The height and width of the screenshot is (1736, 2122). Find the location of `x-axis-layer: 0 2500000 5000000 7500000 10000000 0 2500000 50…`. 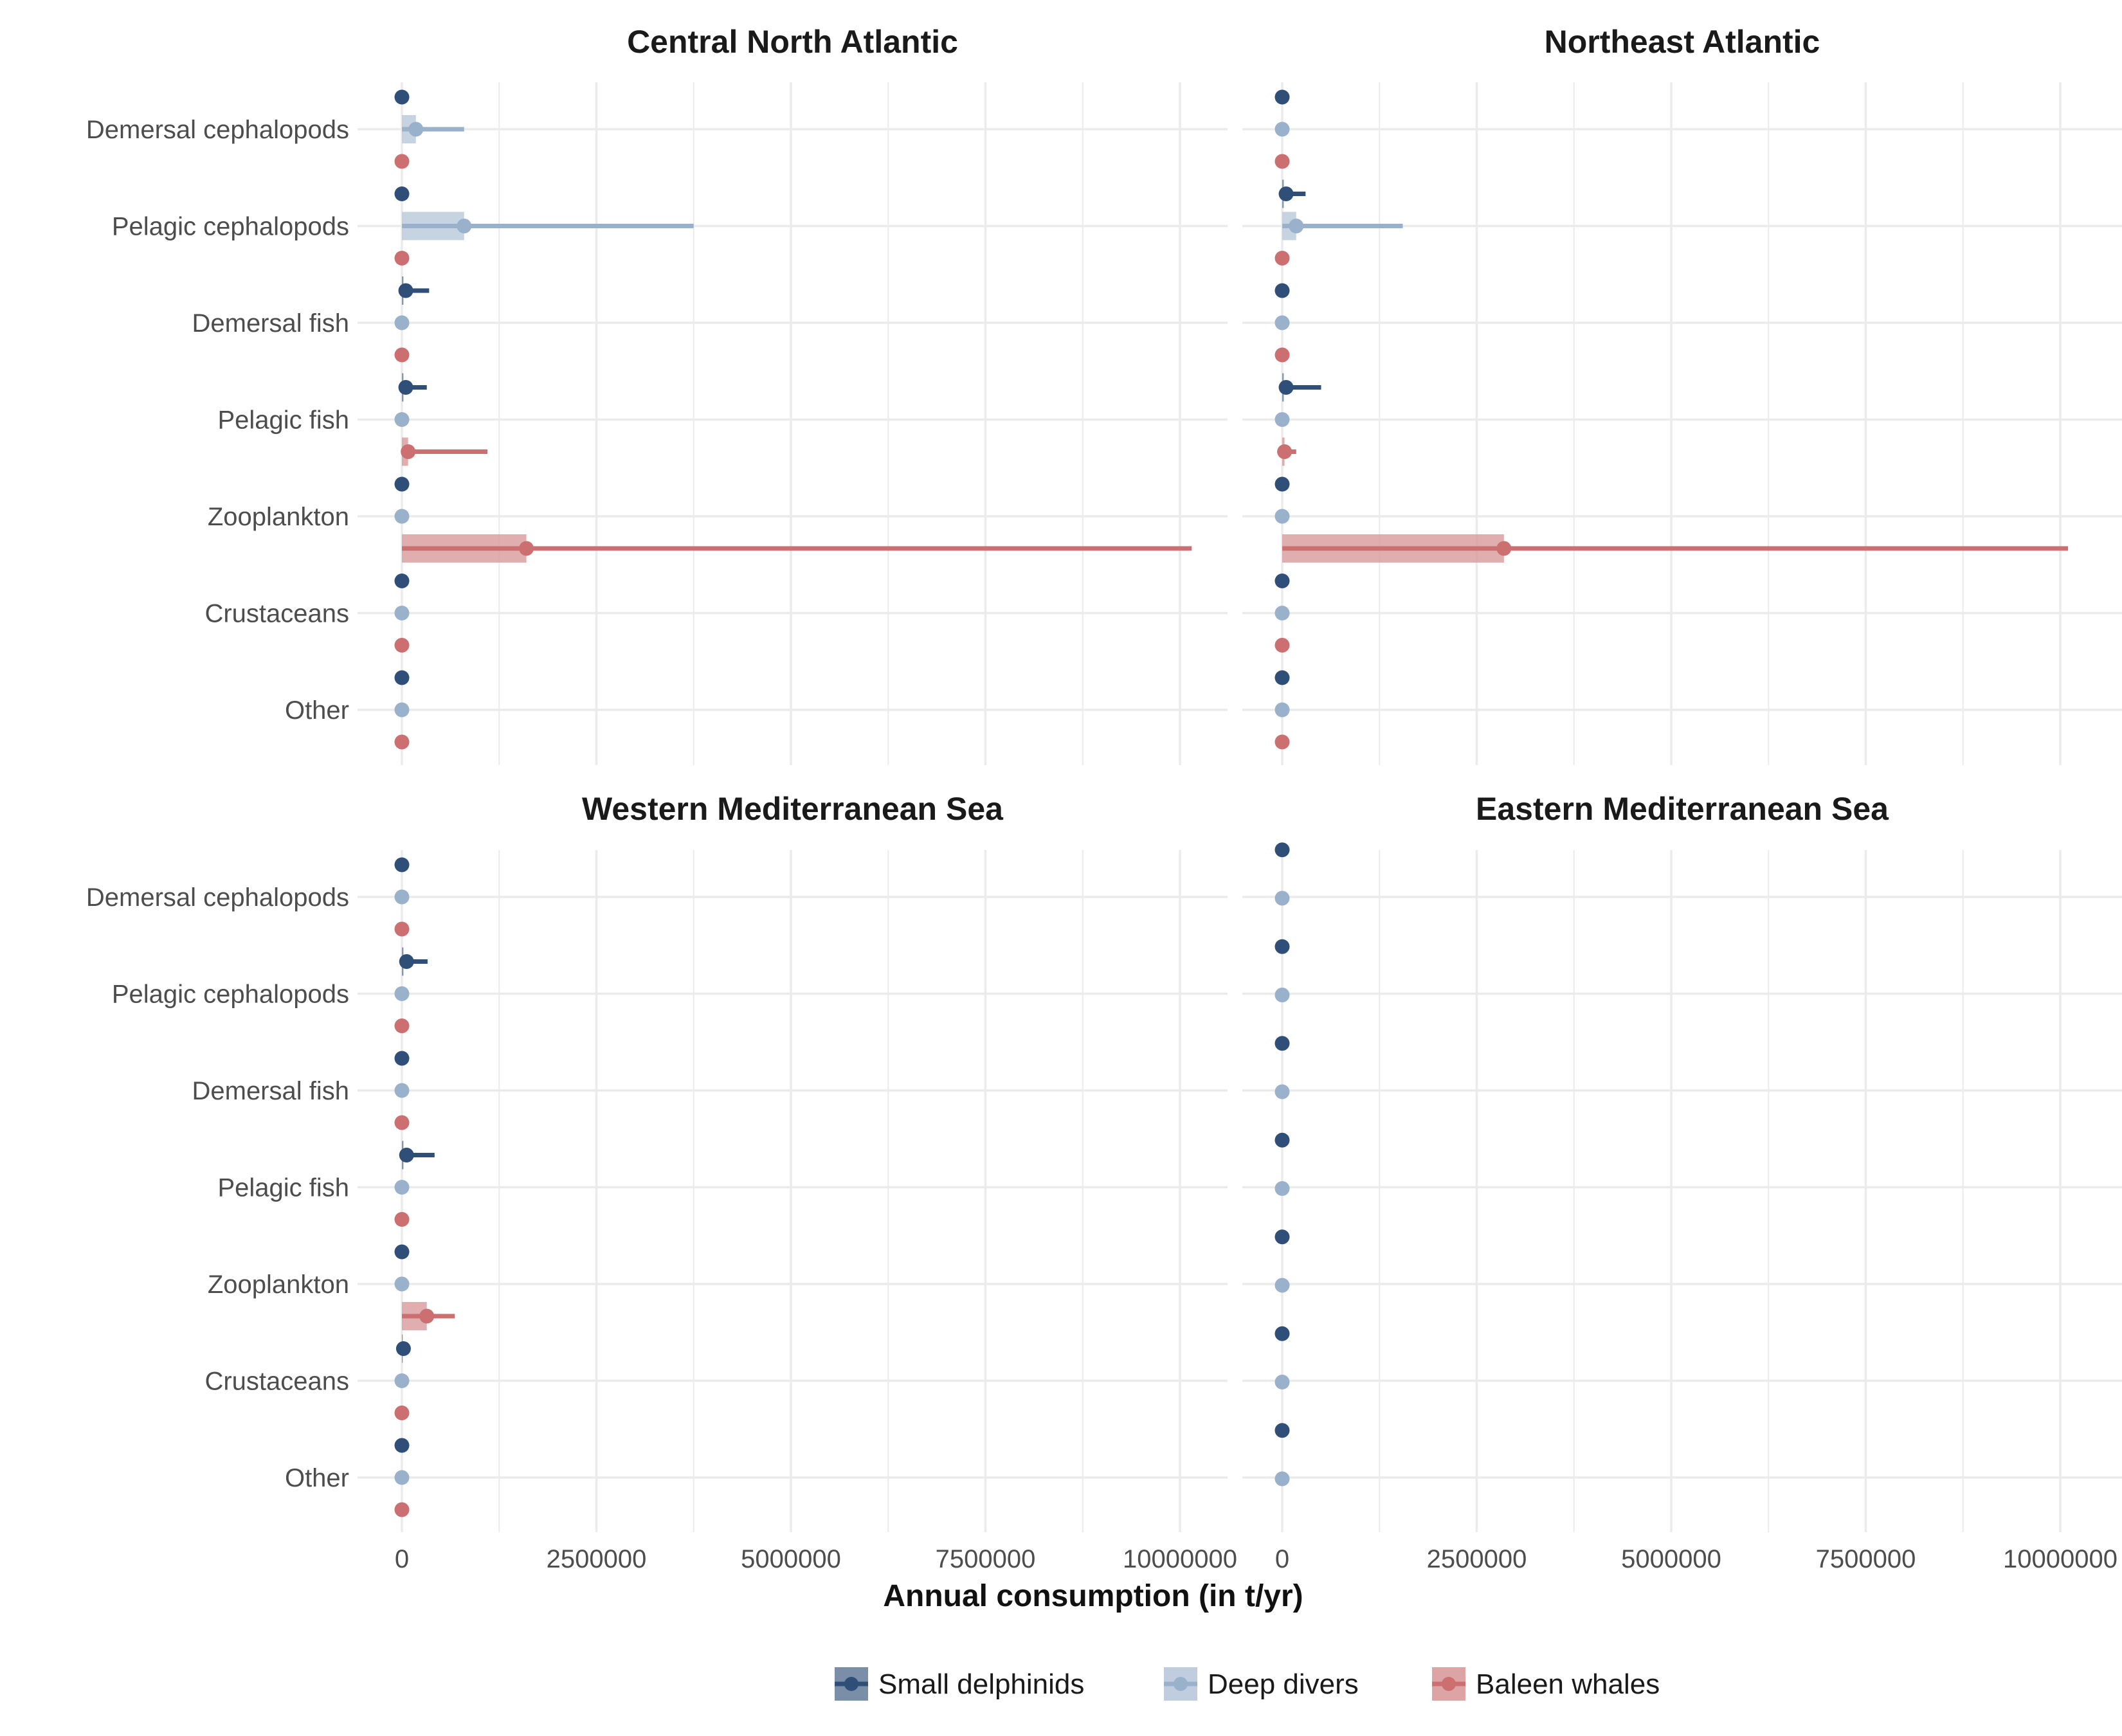

x-axis-layer: 0 2500000 5000000 7500000 10000000 0 2500000 50… is located at coordinates (1256, 1559).